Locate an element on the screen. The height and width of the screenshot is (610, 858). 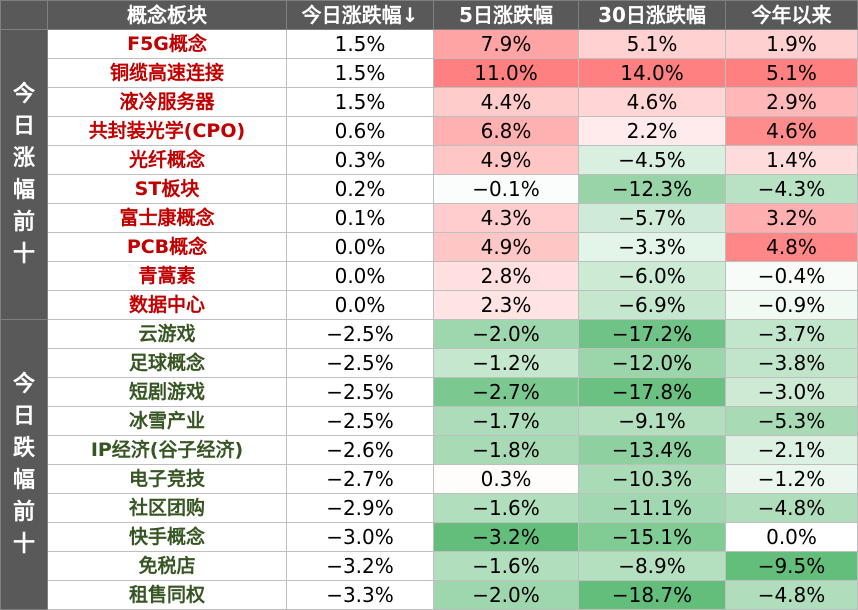
cell-d30: −10.3% is located at coordinates (652, 479).